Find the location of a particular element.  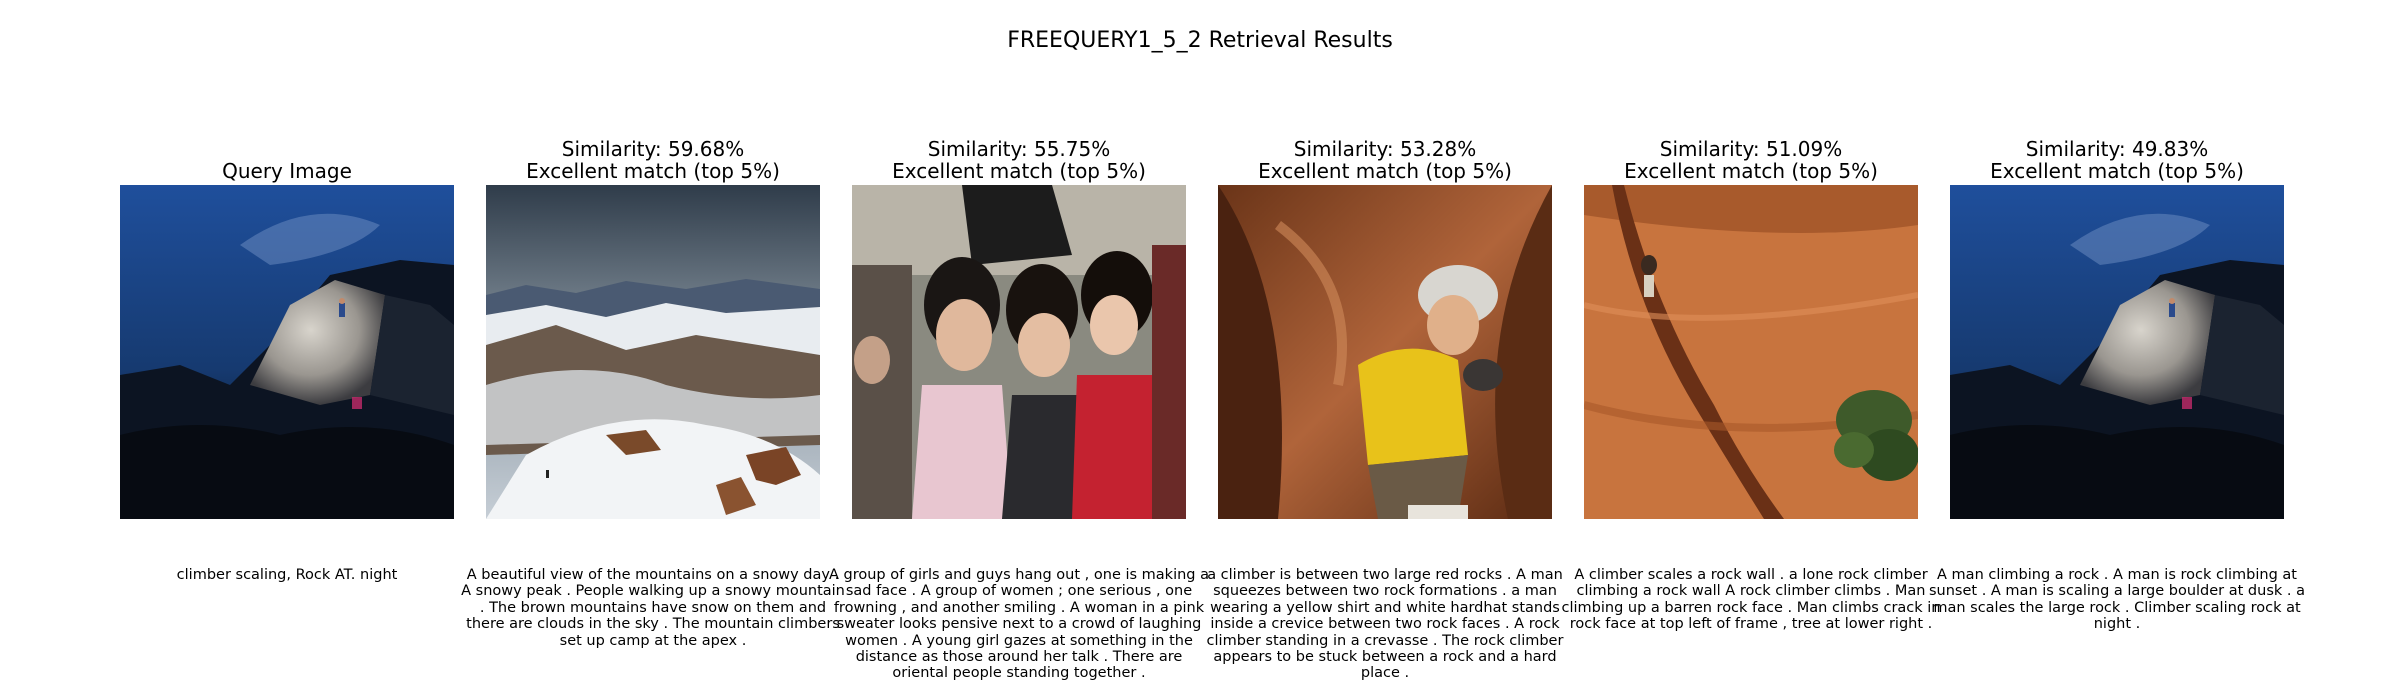

query-image is located at coordinates (287, 352).